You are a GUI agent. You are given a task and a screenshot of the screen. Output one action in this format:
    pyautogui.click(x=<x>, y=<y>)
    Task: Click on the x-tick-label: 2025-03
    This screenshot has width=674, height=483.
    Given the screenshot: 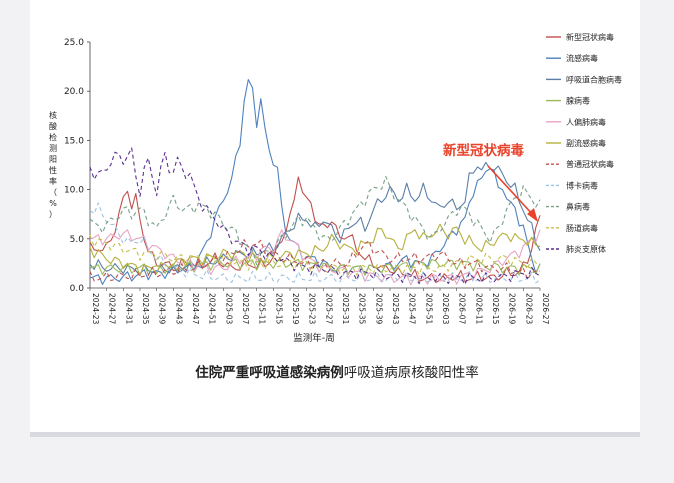 What is the action you would take?
    pyautogui.click(x=228, y=309)
    